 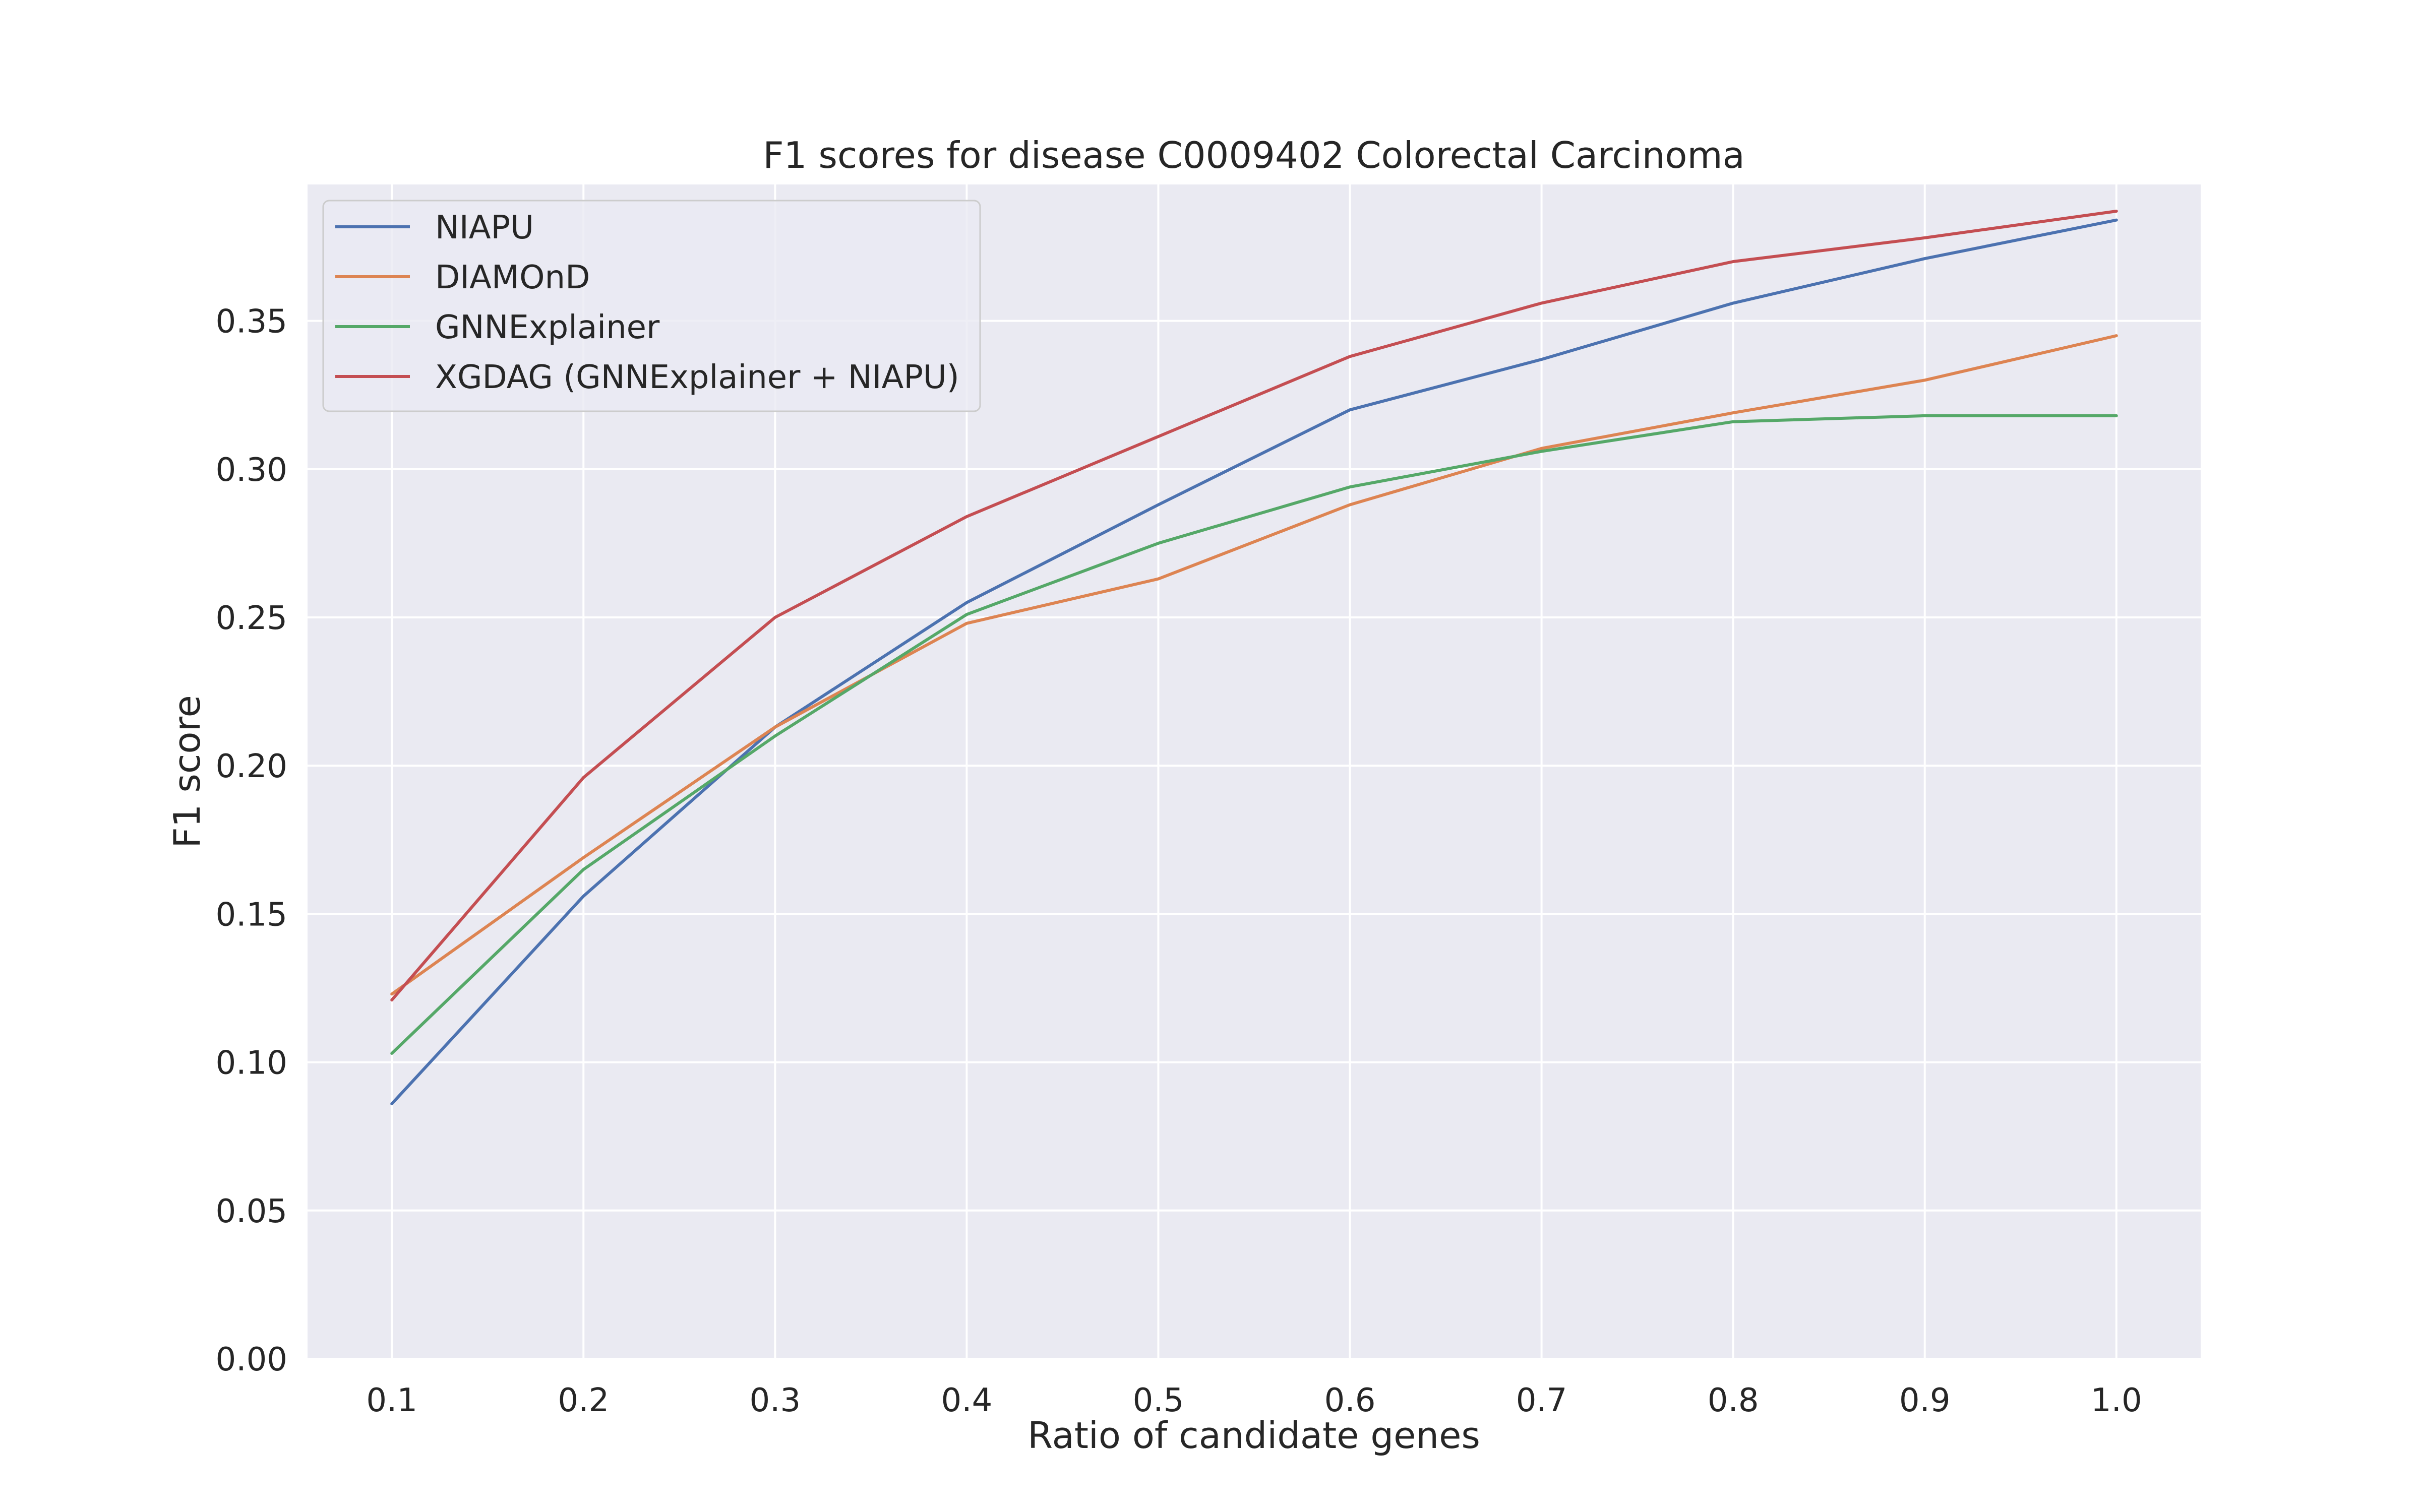 What do you see at coordinates (1925, 1400) in the screenshot?
I see `x-tick-label: 0.9` at bounding box center [1925, 1400].